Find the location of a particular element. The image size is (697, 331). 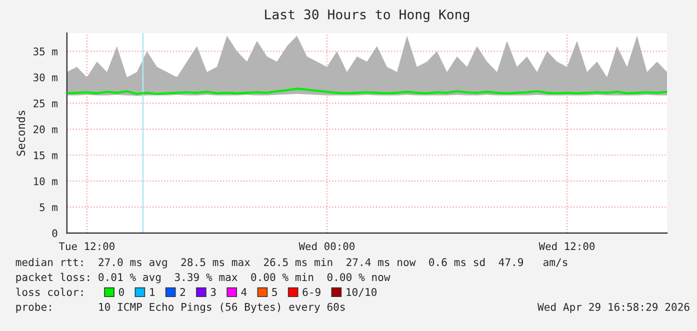

legend-label: 5 is located at coordinates (274, 292).